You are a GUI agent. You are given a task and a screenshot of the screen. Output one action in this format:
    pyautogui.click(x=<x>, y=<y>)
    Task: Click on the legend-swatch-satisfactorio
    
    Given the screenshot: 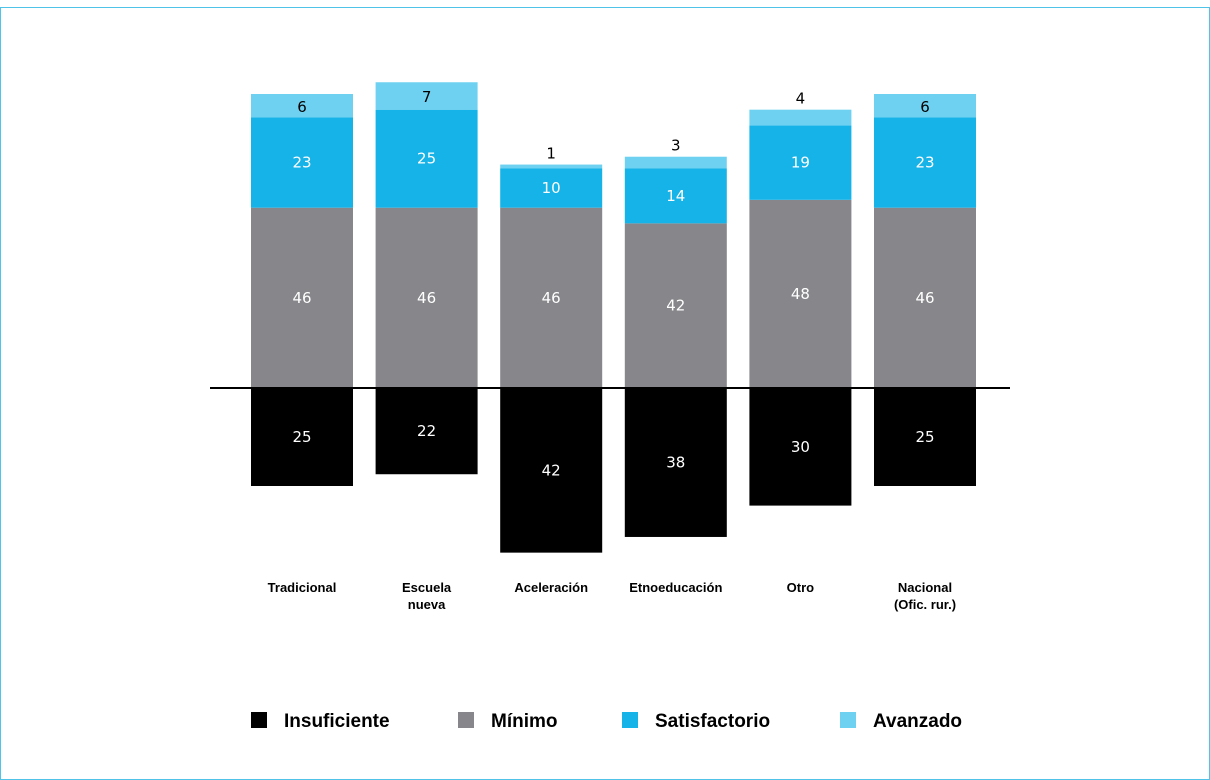 What is the action you would take?
    pyautogui.click(x=630, y=720)
    